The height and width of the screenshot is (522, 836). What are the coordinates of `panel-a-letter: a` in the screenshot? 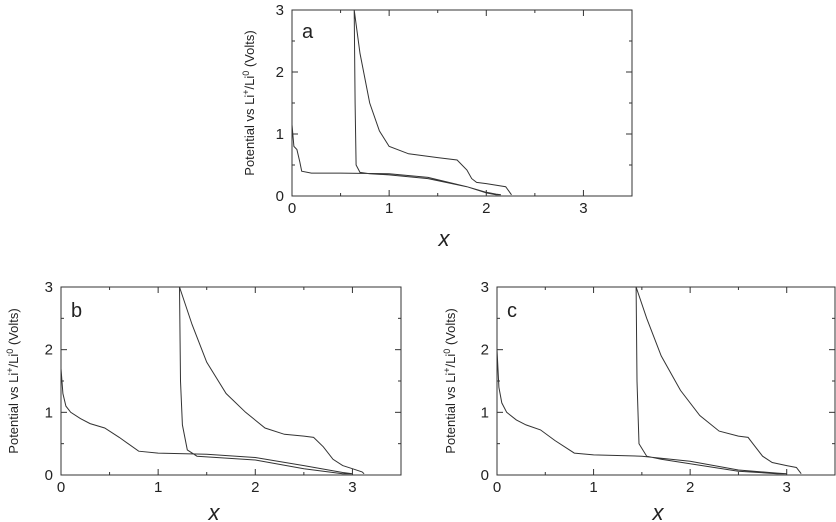 It's located at (308, 32).